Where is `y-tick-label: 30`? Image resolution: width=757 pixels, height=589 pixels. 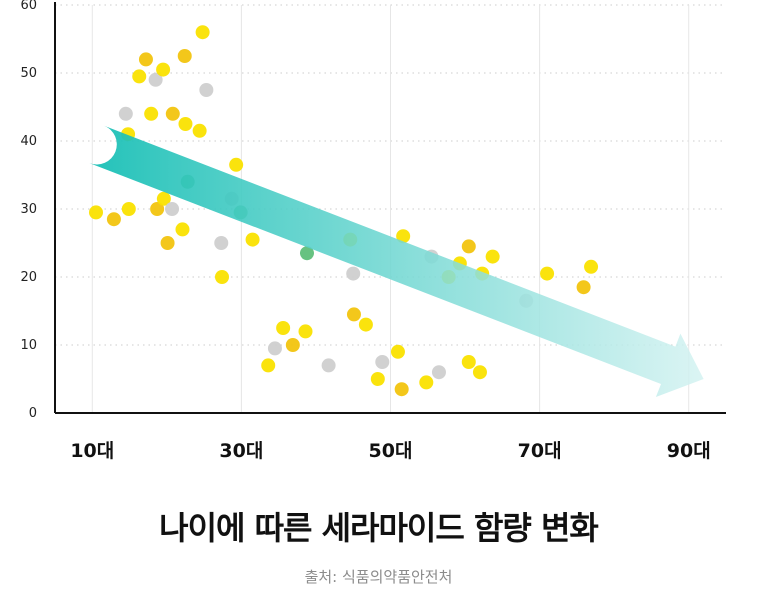 y-tick-label: 30 is located at coordinates (28, 209).